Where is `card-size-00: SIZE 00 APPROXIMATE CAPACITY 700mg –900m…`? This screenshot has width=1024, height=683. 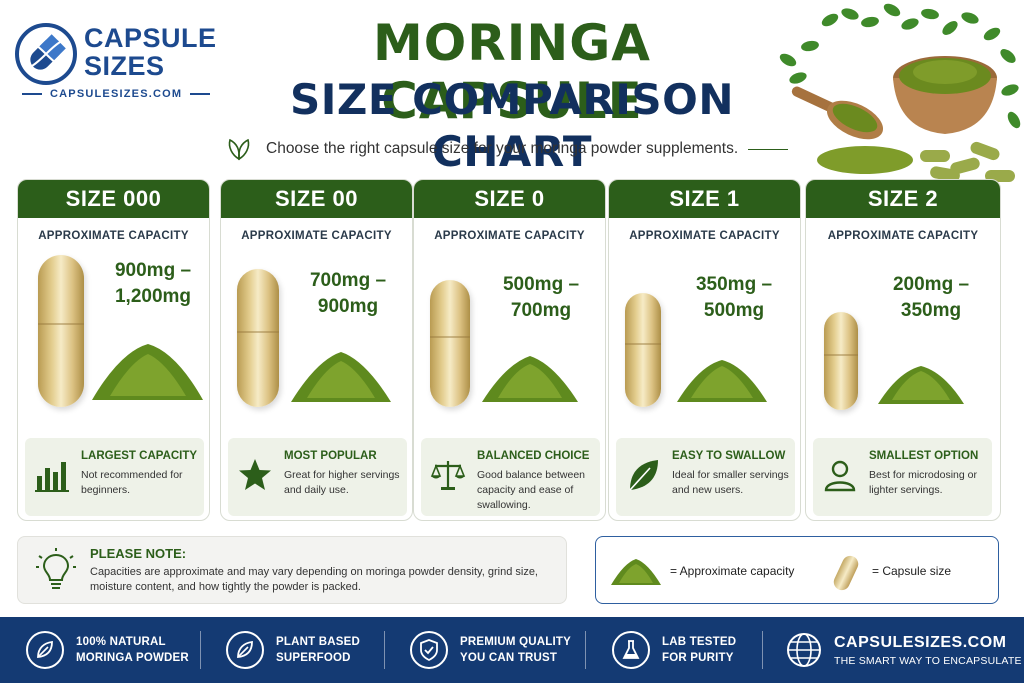 card-size-00: SIZE 00 APPROXIMATE CAPACITY 700mg –900m… is located at coordinates (316, 350).